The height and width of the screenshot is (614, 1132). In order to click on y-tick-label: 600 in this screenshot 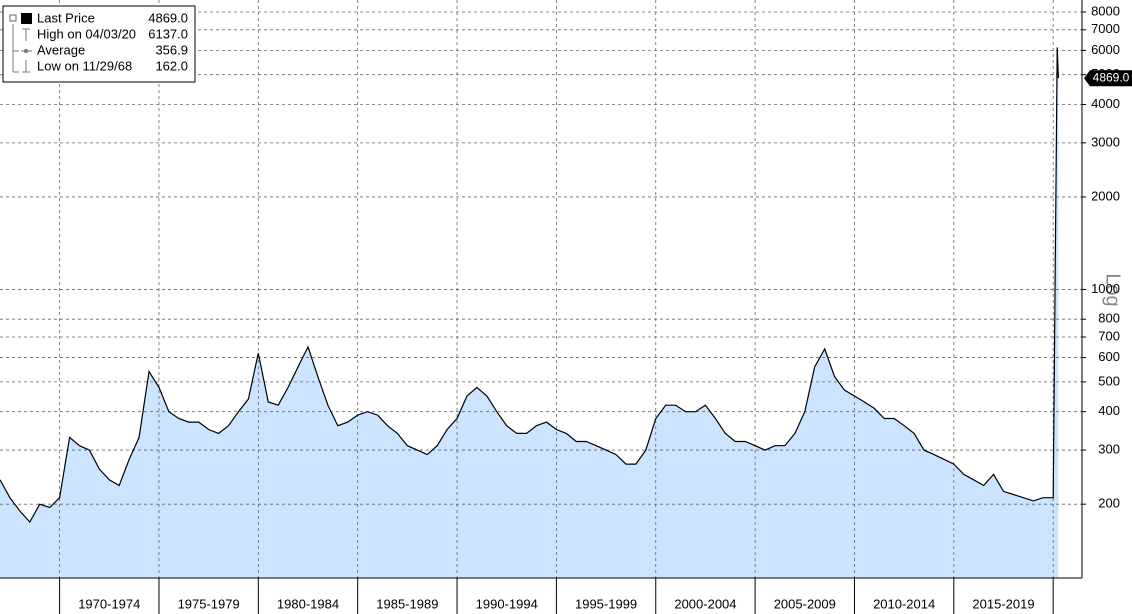, I will do `click(1109, 356)`.